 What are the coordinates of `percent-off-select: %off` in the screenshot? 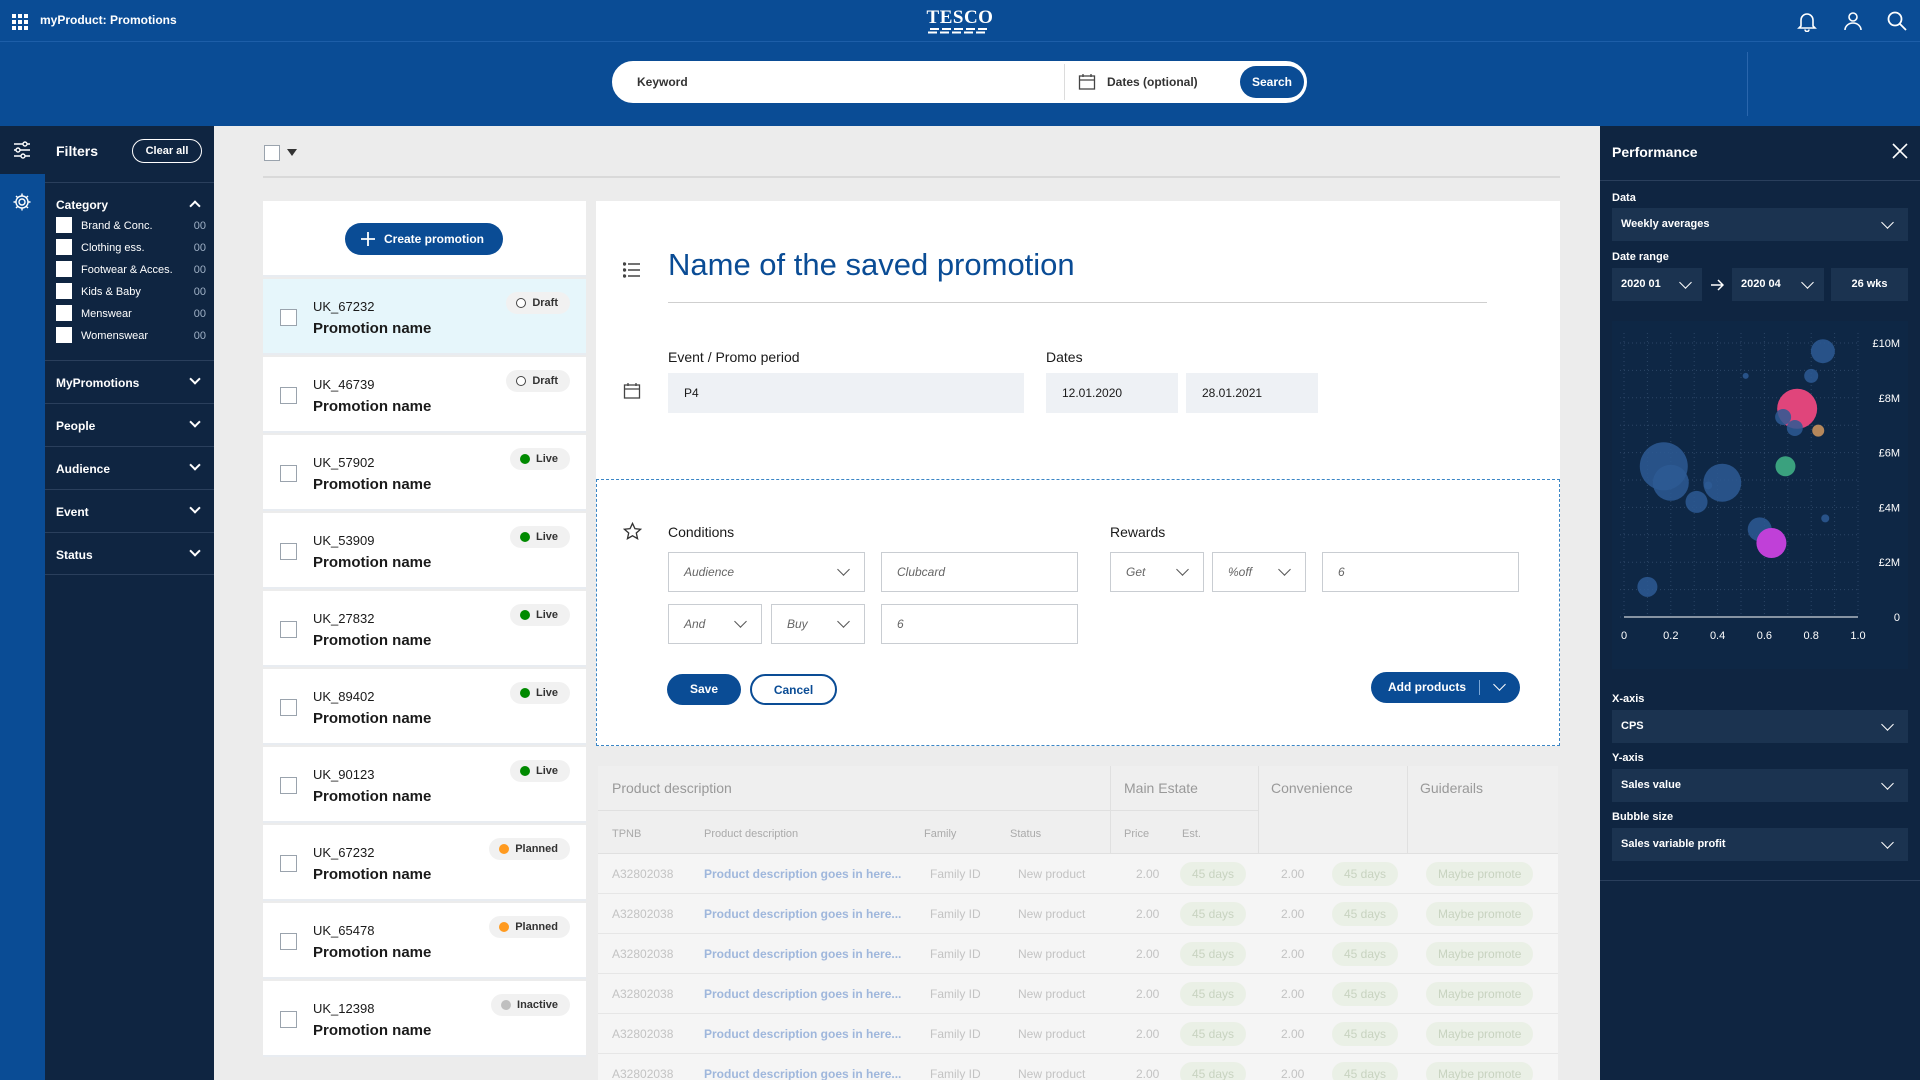 It's located at (1259, 572).